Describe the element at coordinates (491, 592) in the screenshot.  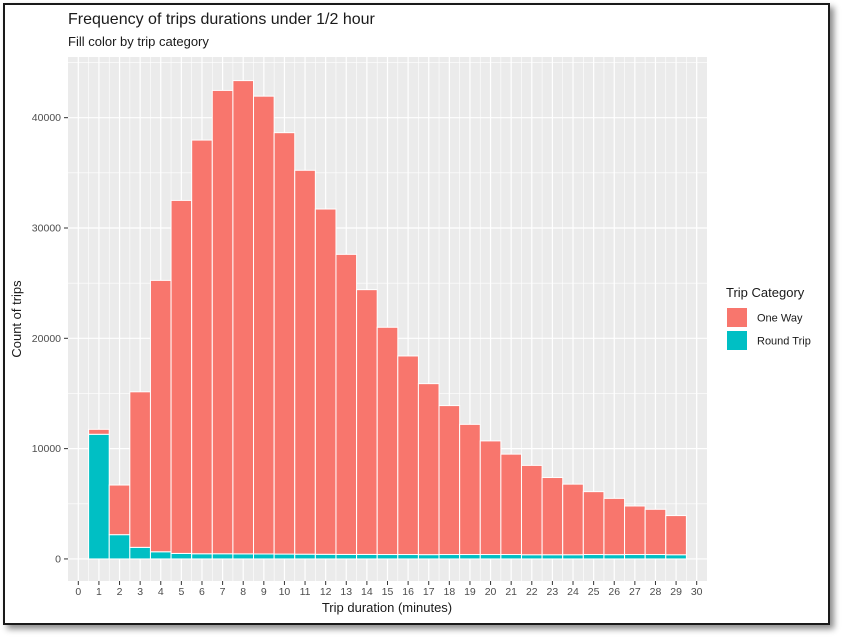
I see `x-tick-label: 20` at that location.